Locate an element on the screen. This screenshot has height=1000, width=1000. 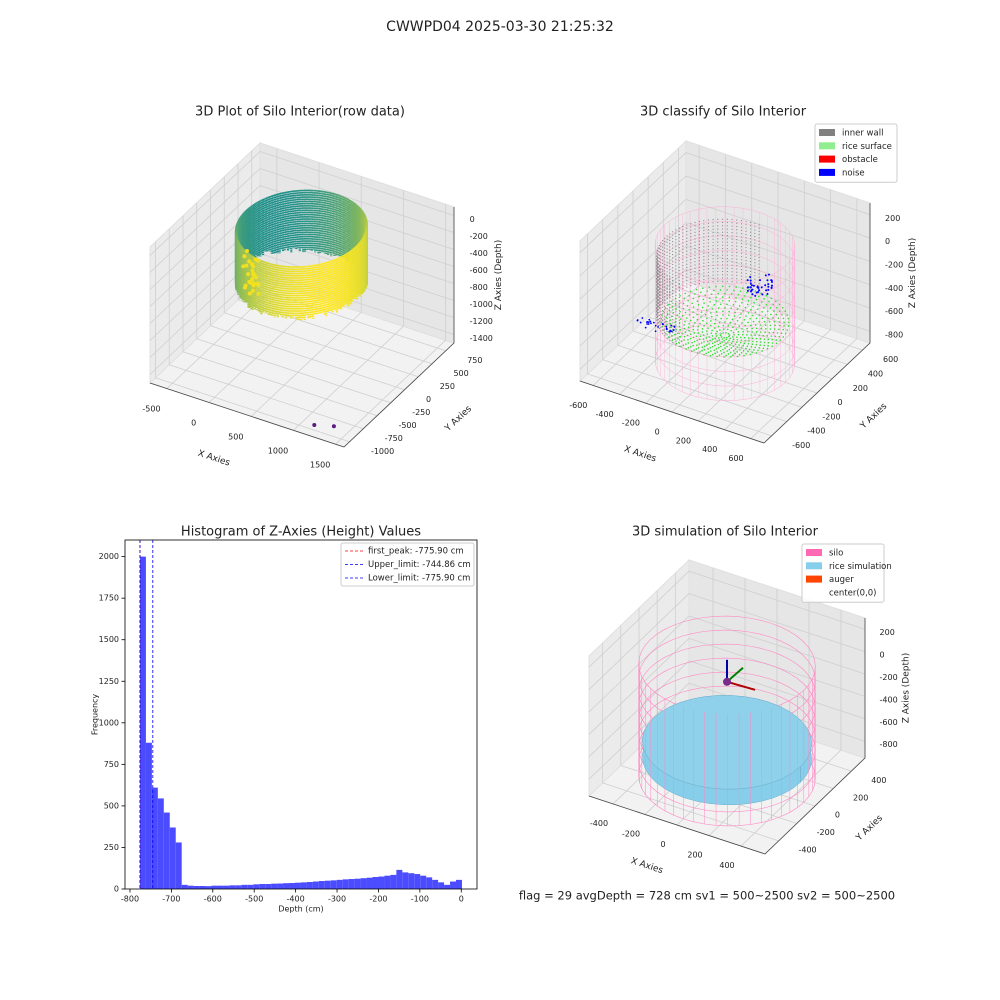
legend-swatch is located at coordinates (814, 566).